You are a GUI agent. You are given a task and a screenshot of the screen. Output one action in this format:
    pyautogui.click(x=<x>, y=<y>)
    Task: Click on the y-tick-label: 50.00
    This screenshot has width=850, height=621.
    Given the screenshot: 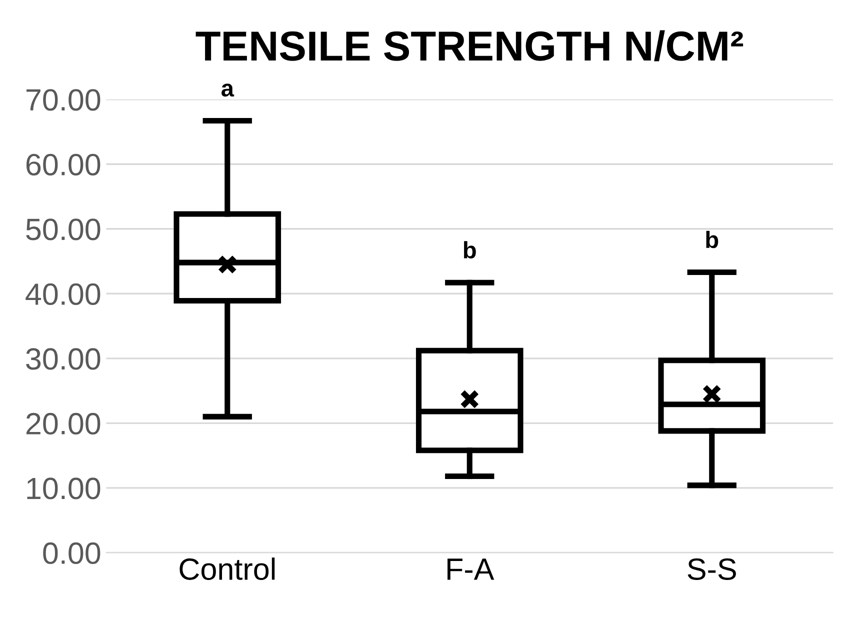 What is the action you would take?
    pyautogui.click(x=63, y=229)
    